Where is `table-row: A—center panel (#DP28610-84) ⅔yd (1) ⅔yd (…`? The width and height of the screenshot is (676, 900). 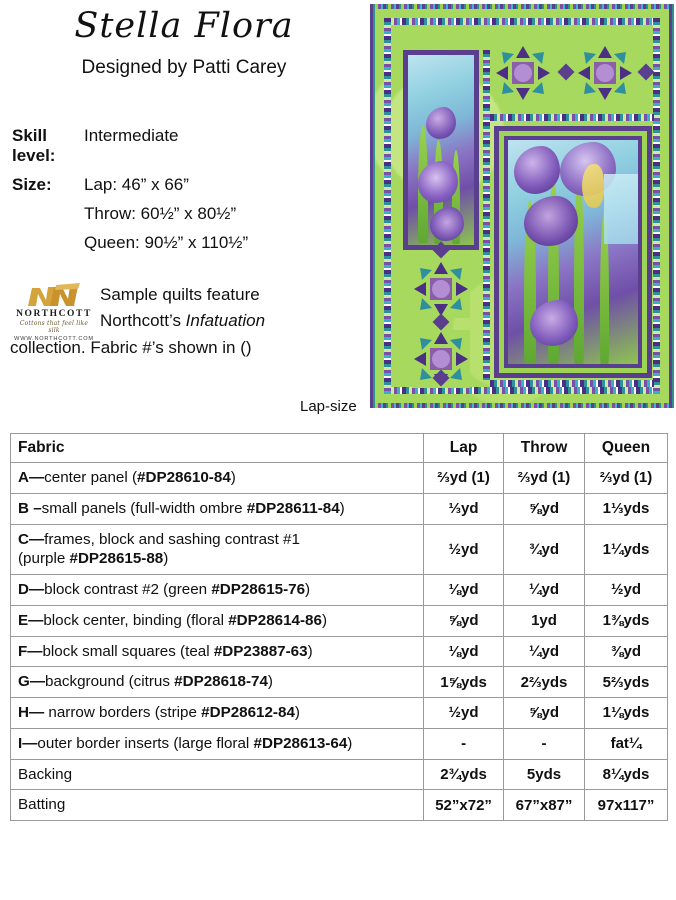
table-row: A—center panel (#DP28610-84) ⅔yd (1) ⅔yd (… is located at coordinates (338, 478).